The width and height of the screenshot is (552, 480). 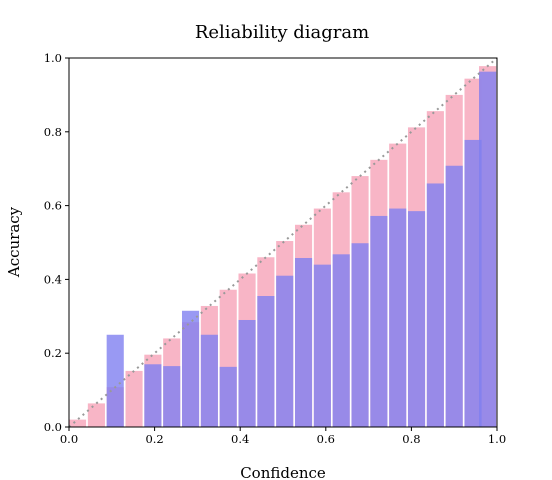 I want to click on chart-title: Reliability diagram, so click(x=282, y=32).